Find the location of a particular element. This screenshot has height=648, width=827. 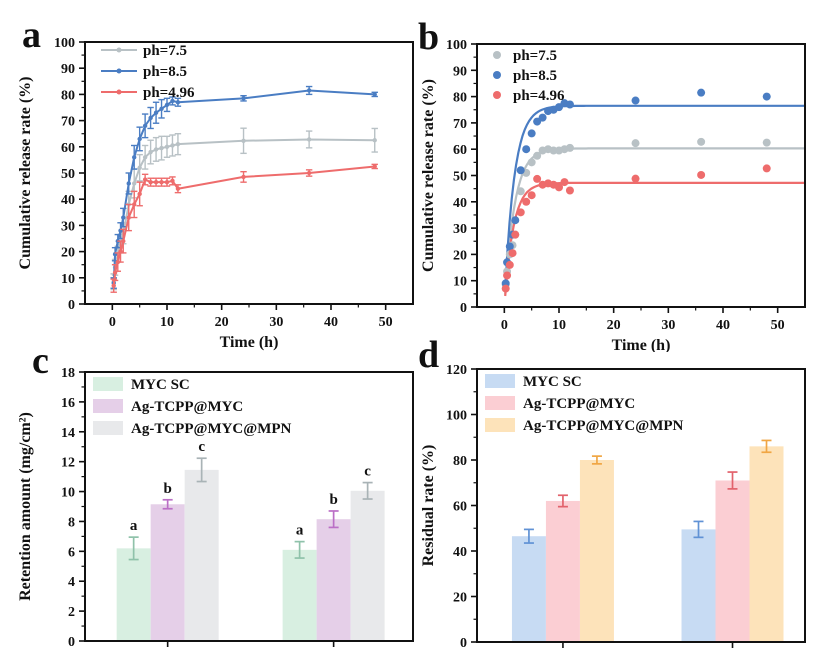

series-Ag-TCPP@MYC is located at coordinates (647, 556).